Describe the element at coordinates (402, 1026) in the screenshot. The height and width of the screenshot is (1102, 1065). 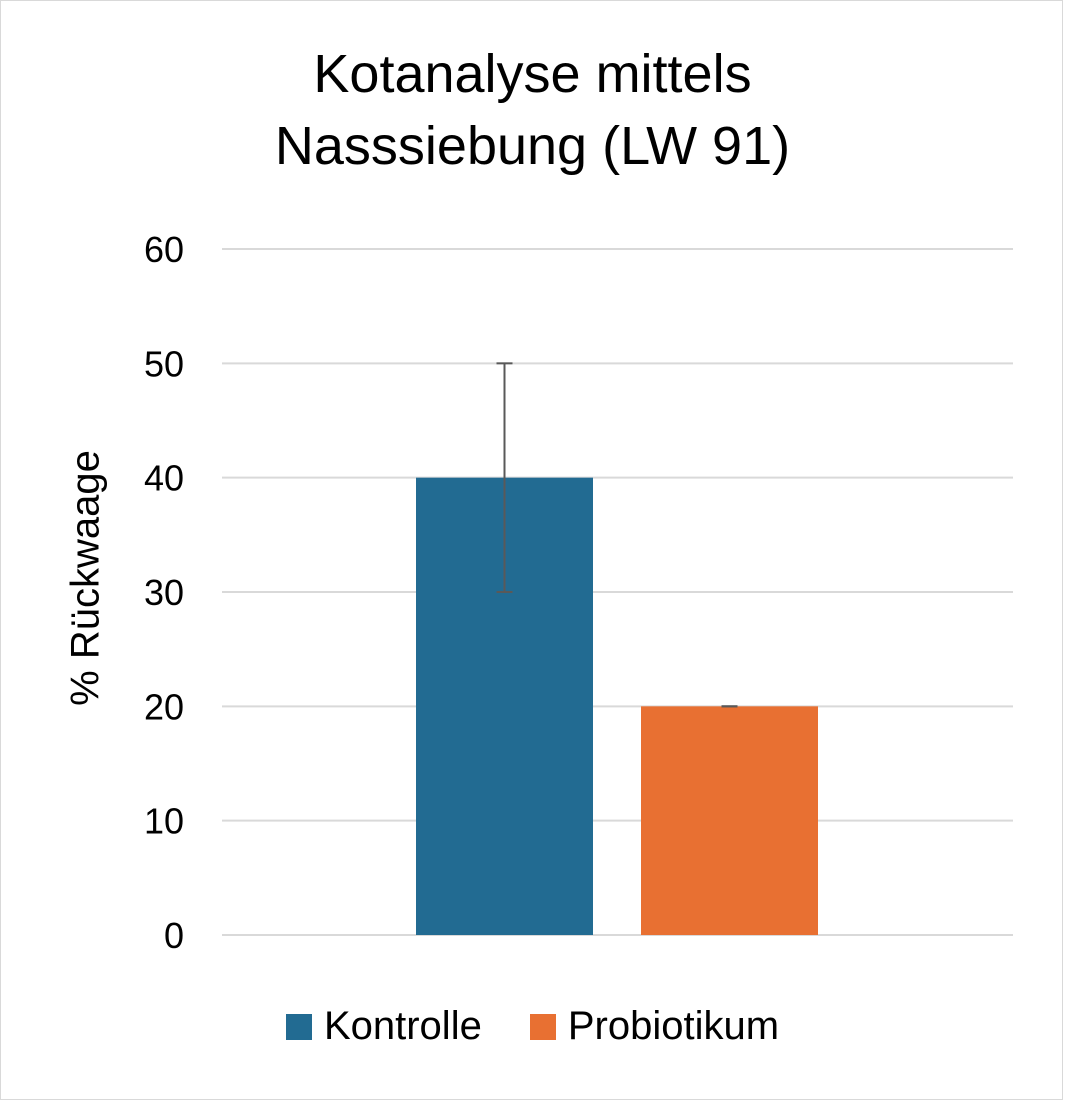
I see `legend-label-kontrolle: Kontrolle` at that location.